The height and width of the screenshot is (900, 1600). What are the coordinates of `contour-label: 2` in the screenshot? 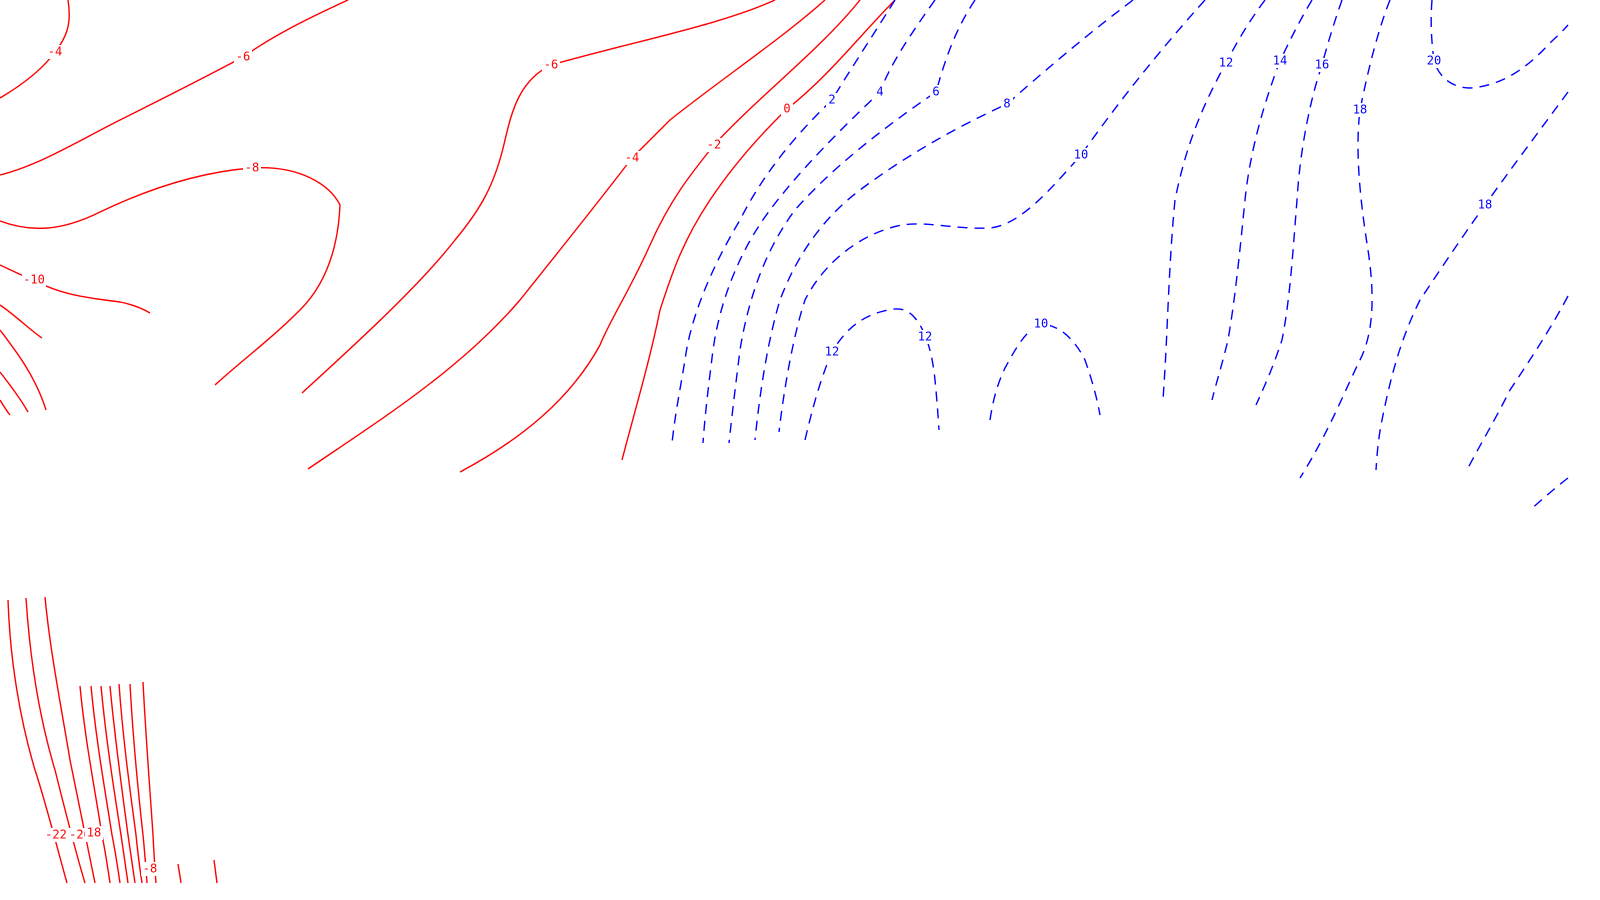 It's located at (831, 100).